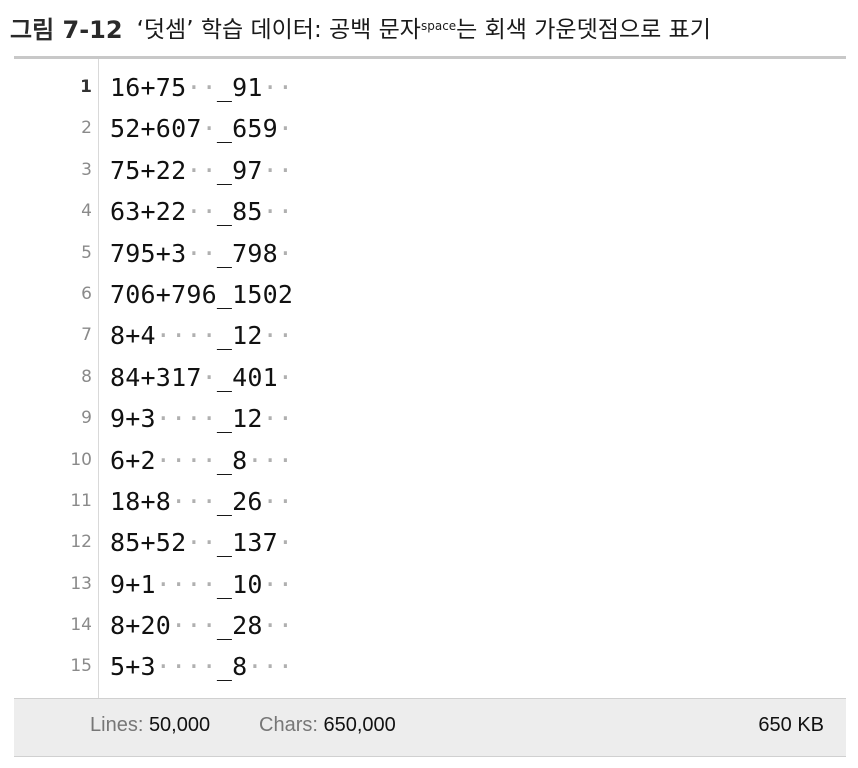  I want to click on line-number-gutter, so click(56, 378).